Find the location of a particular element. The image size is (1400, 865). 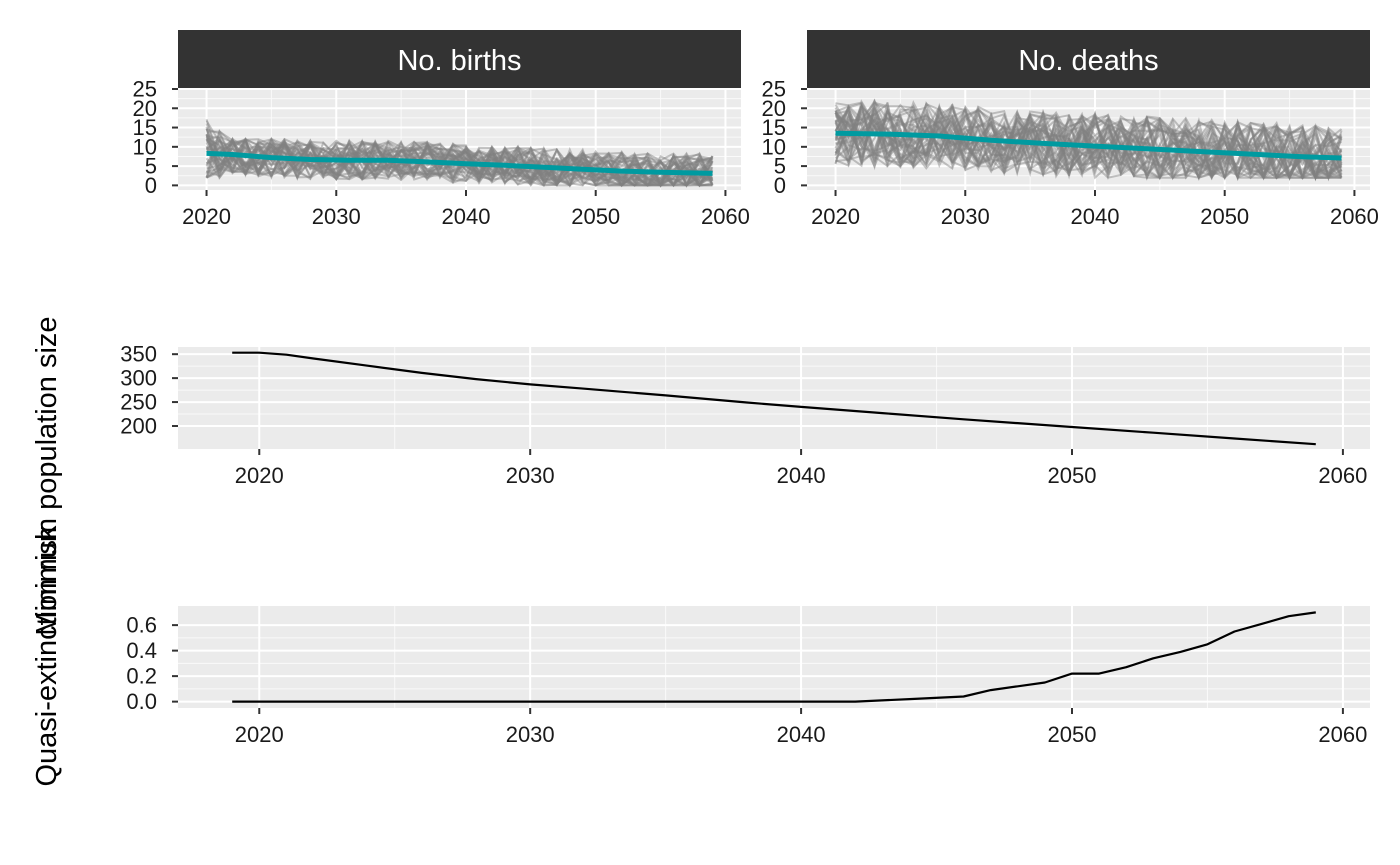

y-tick-label: 0 is located at coordinates (151, 185).